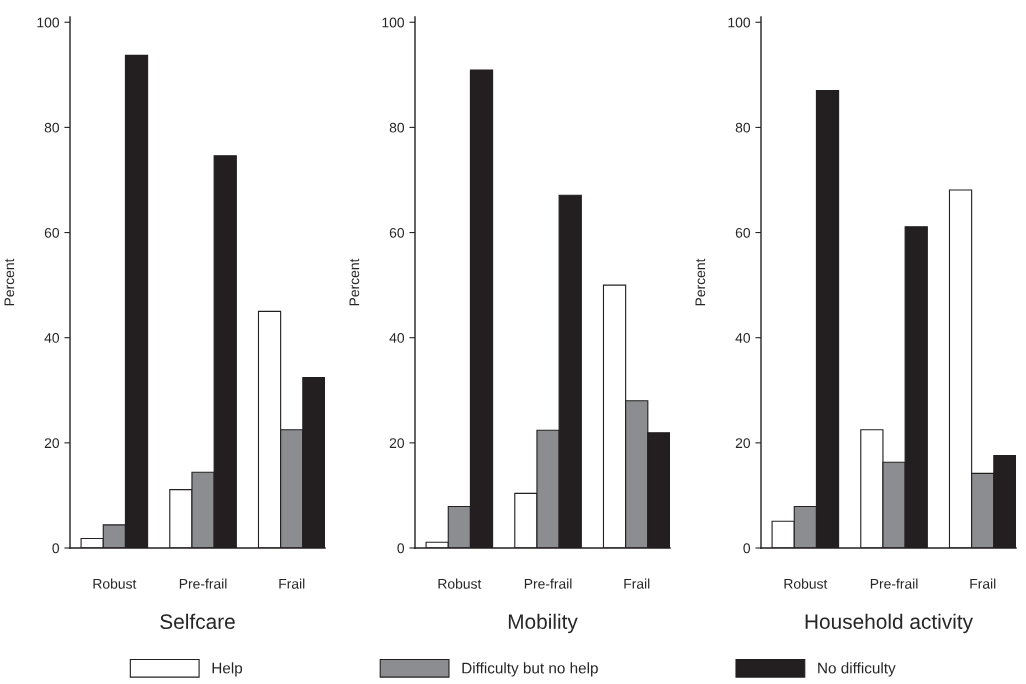 This screenshot has height=684, width=1026. I want to click on x-axis-title: Selfcare, so click(197, 621).